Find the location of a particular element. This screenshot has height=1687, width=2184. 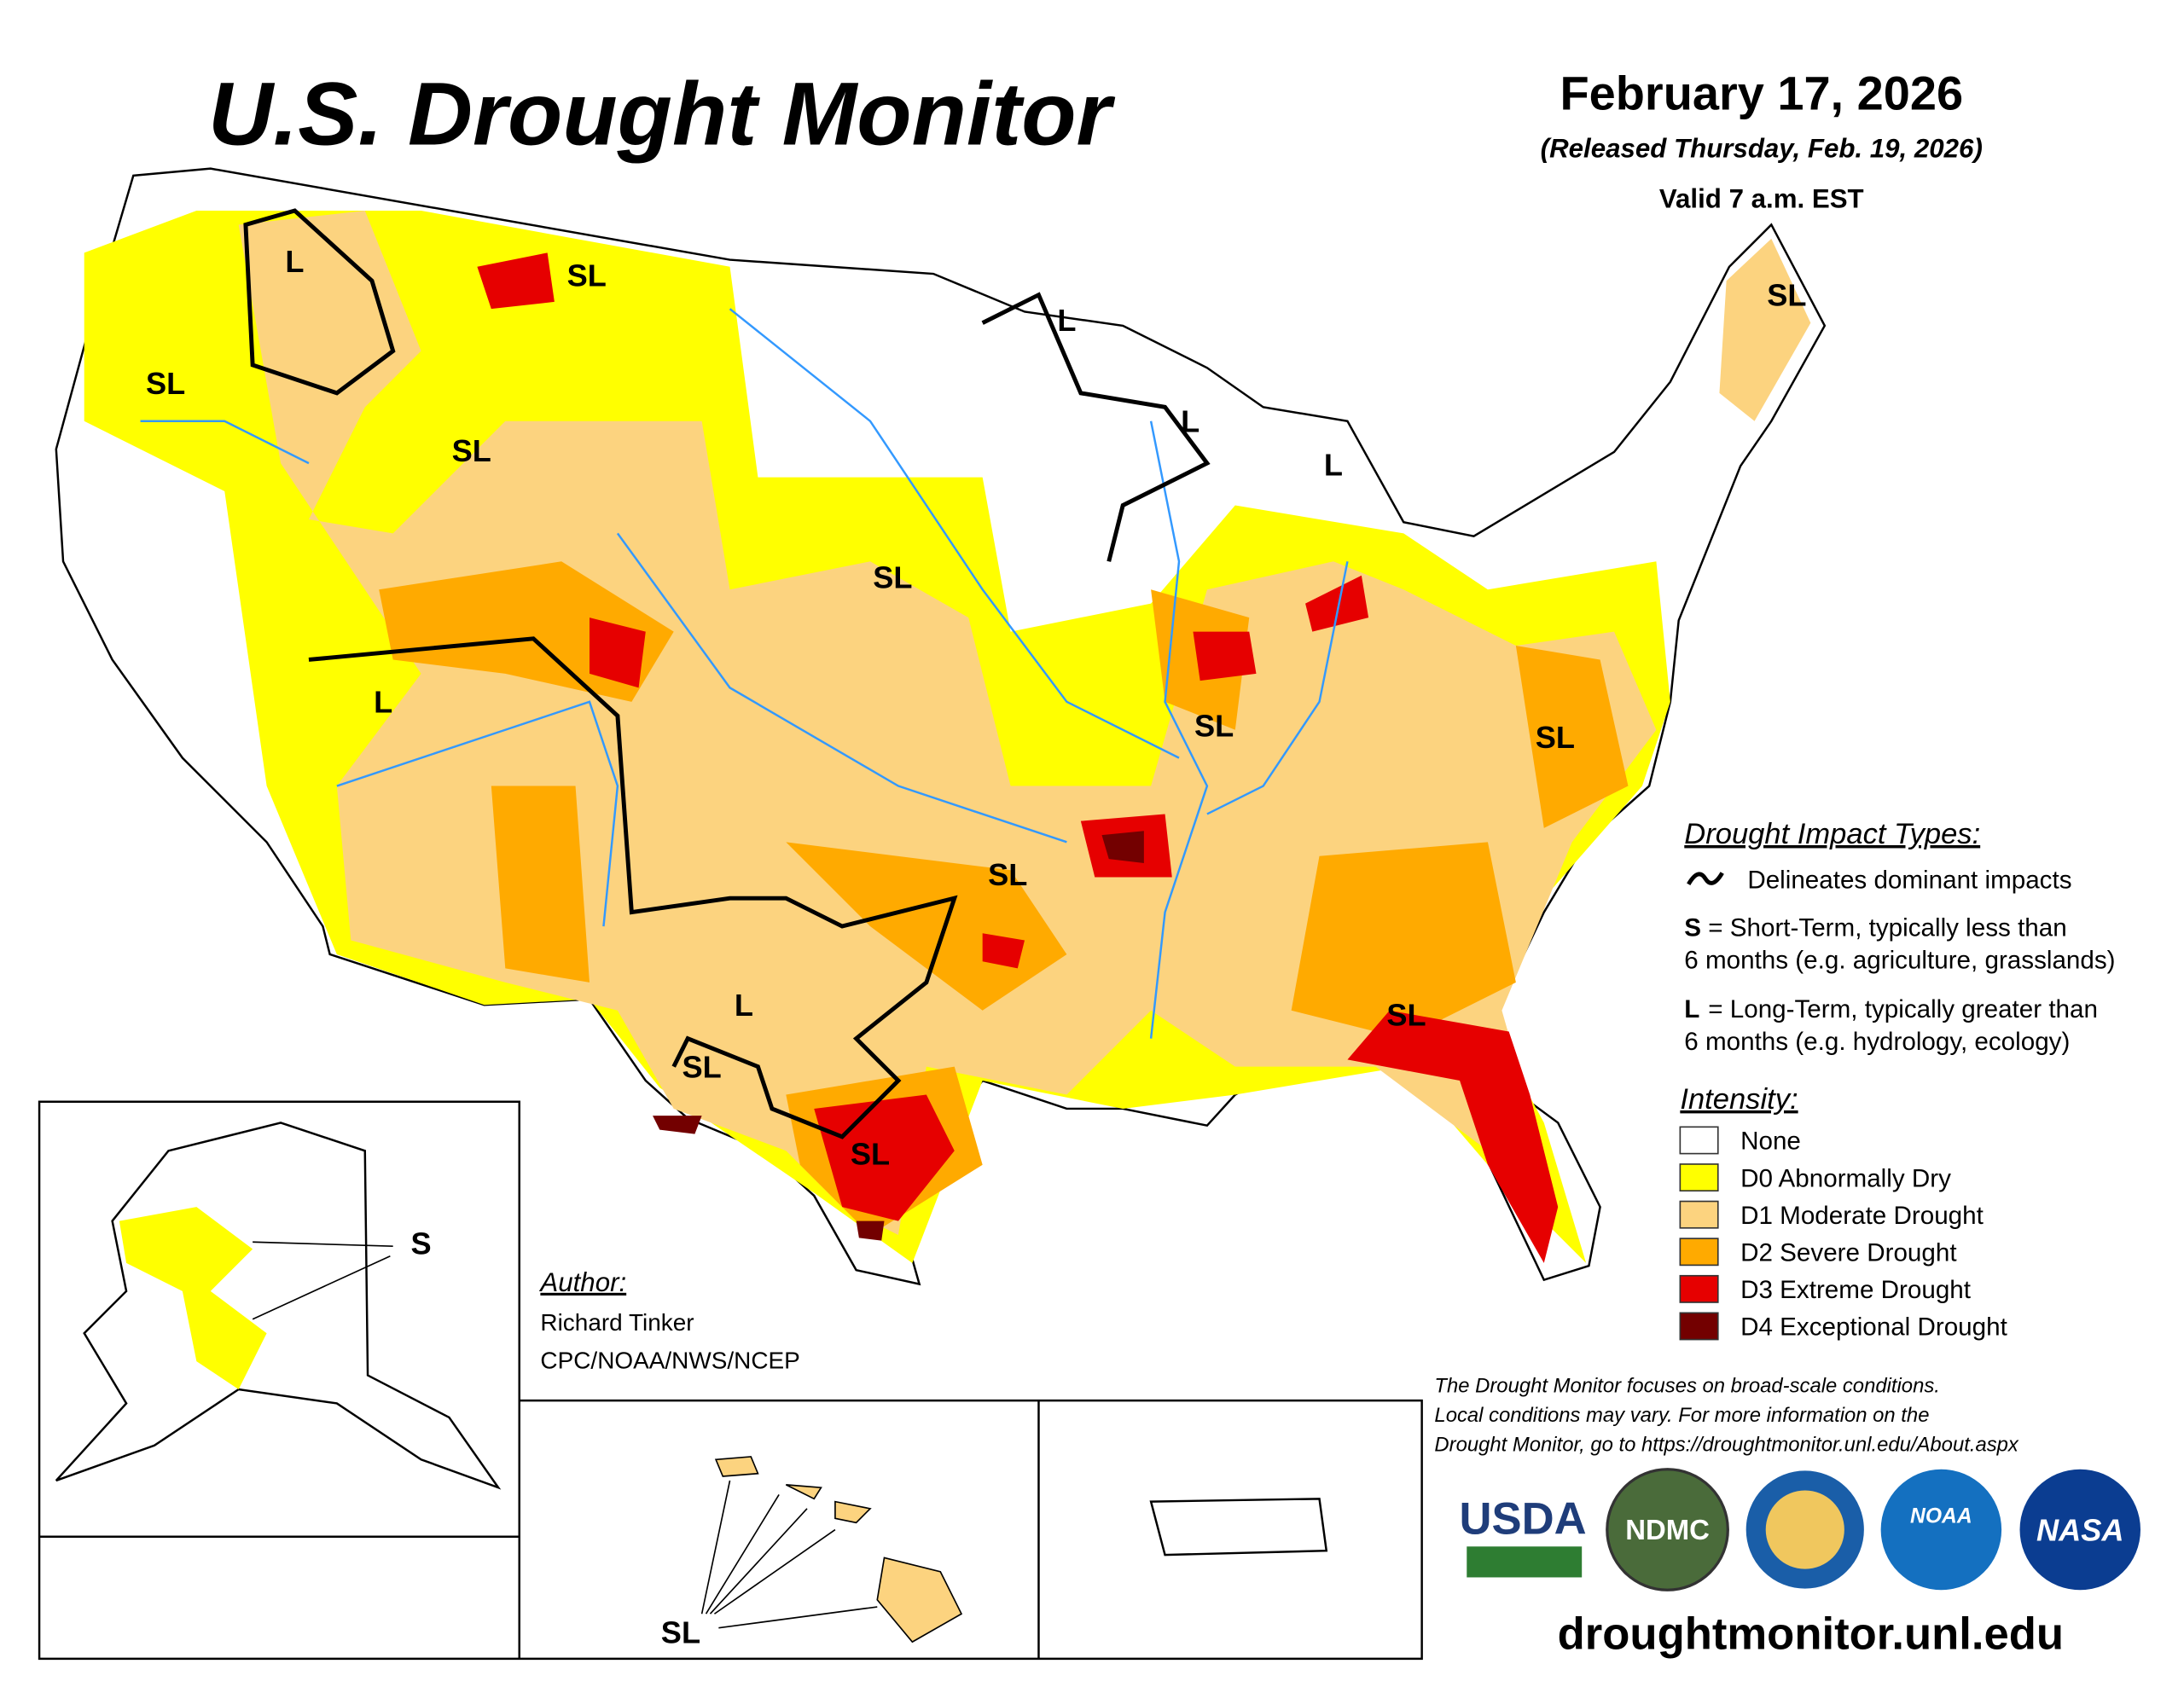

impact-short: = Short-Term, typically less than is located at coordinates (1887, 928).